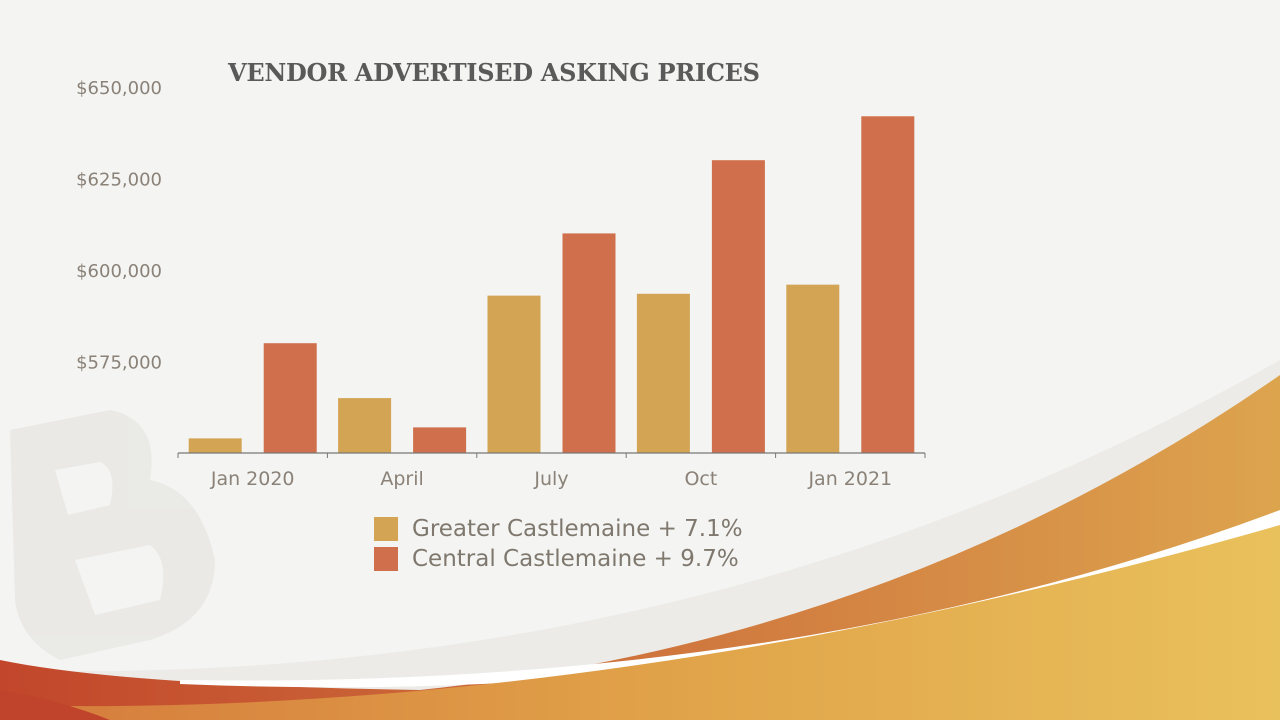  Describe the element at coordinates (112, 535) in the screenshot. I see `watermark-logo` at that location.